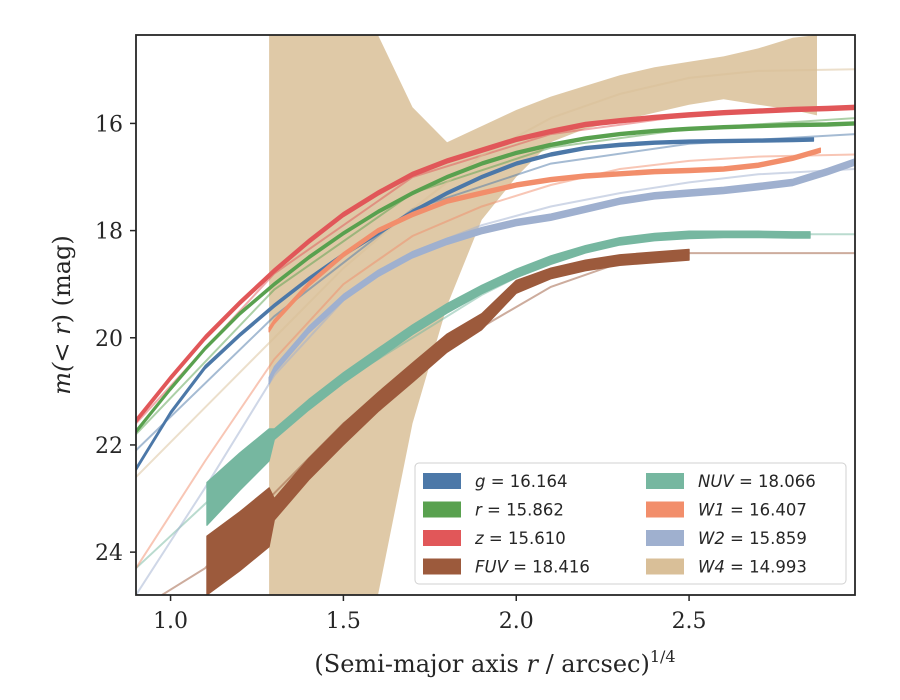  What do you see at coordinates (343, 621) in the screenshot?
I see `x-tick-label: 1.5` at bounding box center [343, 621].